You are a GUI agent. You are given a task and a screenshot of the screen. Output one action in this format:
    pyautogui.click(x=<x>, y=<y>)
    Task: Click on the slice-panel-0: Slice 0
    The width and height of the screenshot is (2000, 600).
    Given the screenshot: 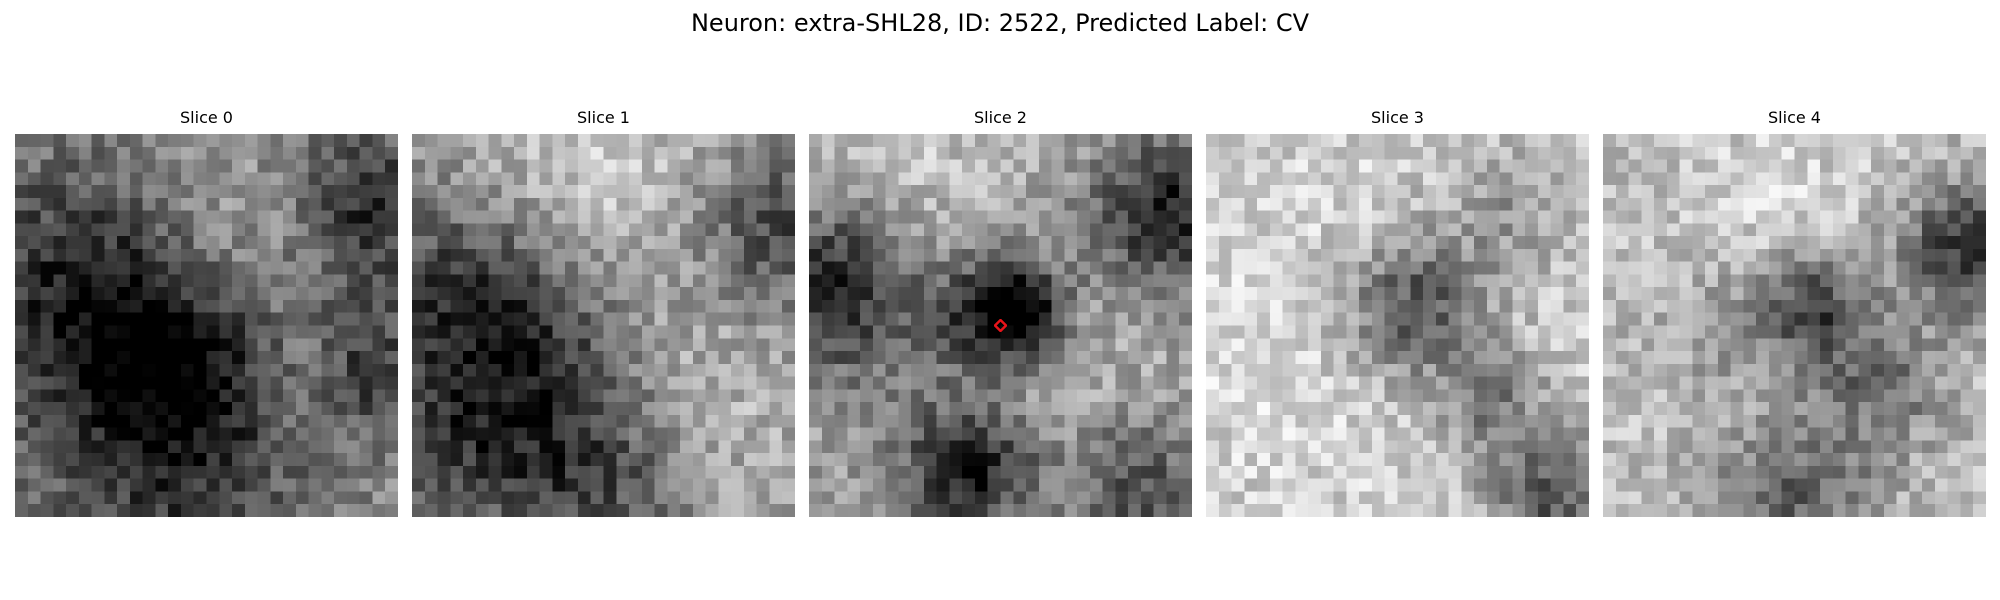 What is the action you would take?
    pyautogui.click(x=206, y=312)
    